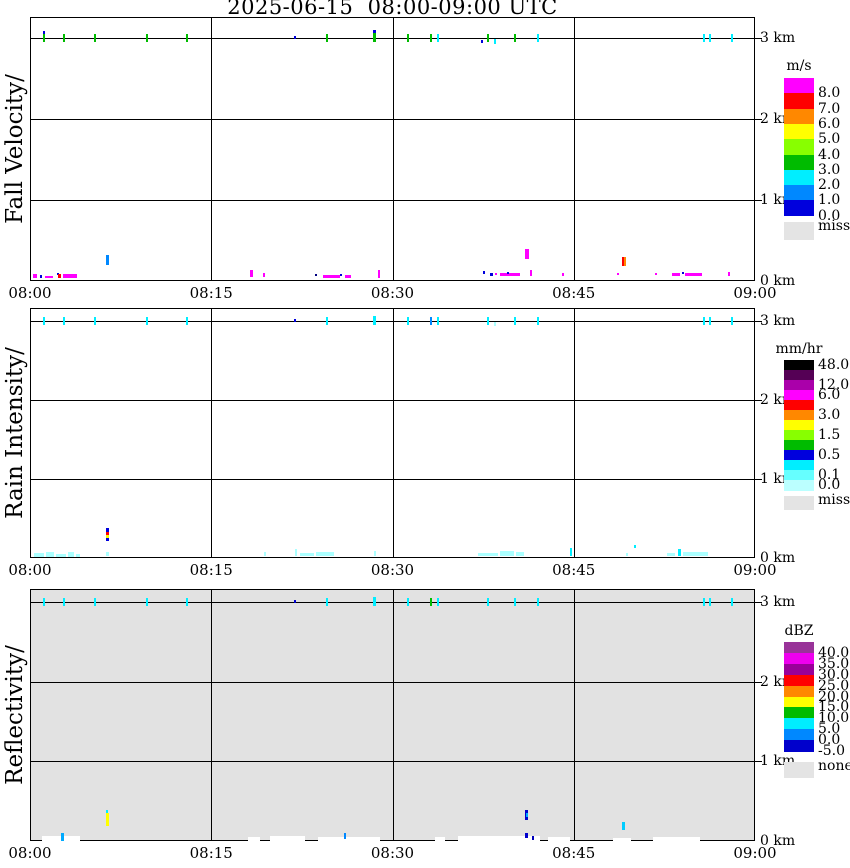 The width and height of the screenshot is (850, 868). What do you see at coordinates (211, 570) in the screenshot?
I see `x-tick-label: 08:15` at bounding box center [211, 570].